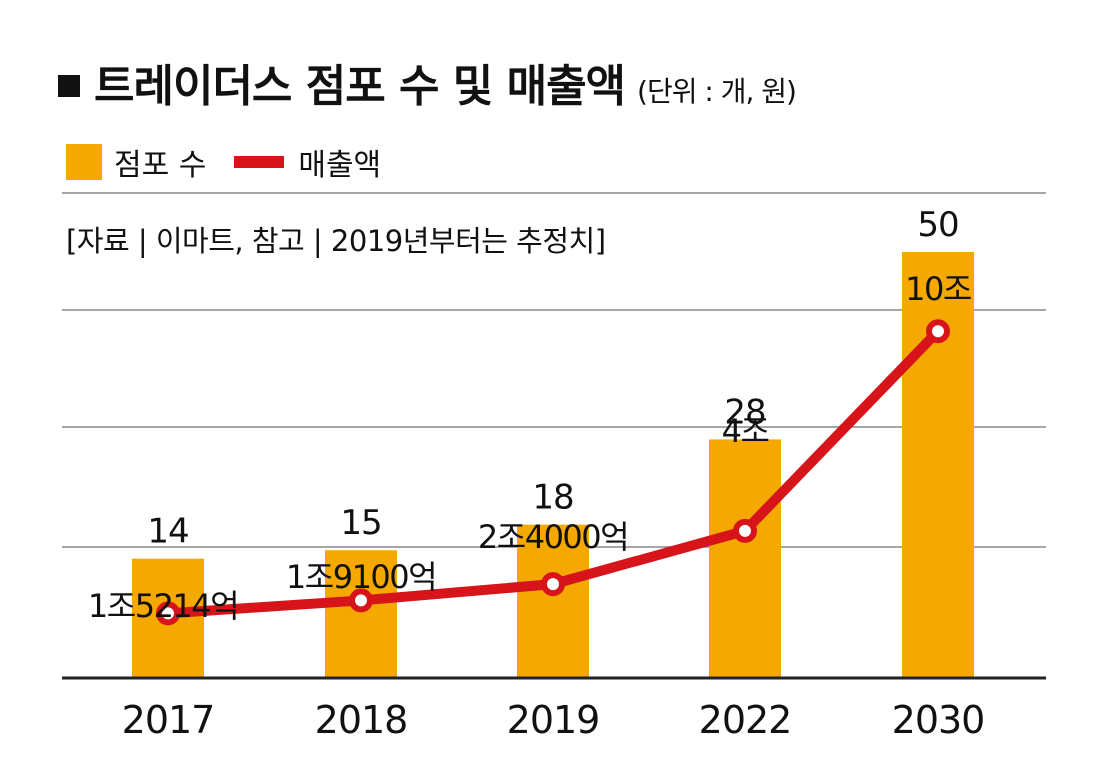 The image size is (1108, 765). Describe the element at coordinates (361, 720) in the screenshot. I see `x-tick-label: 2018` at that location.